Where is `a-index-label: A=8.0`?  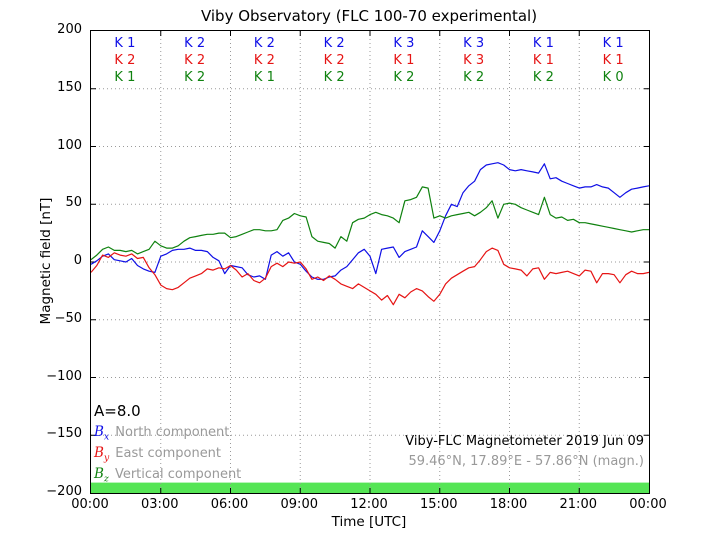 a-index-label: A=8.0 is located at coordinates (117, 411).